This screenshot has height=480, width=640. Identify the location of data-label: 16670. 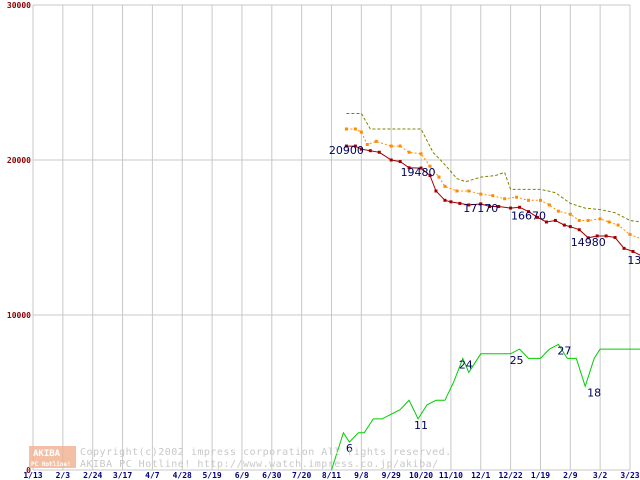
(528, 216).